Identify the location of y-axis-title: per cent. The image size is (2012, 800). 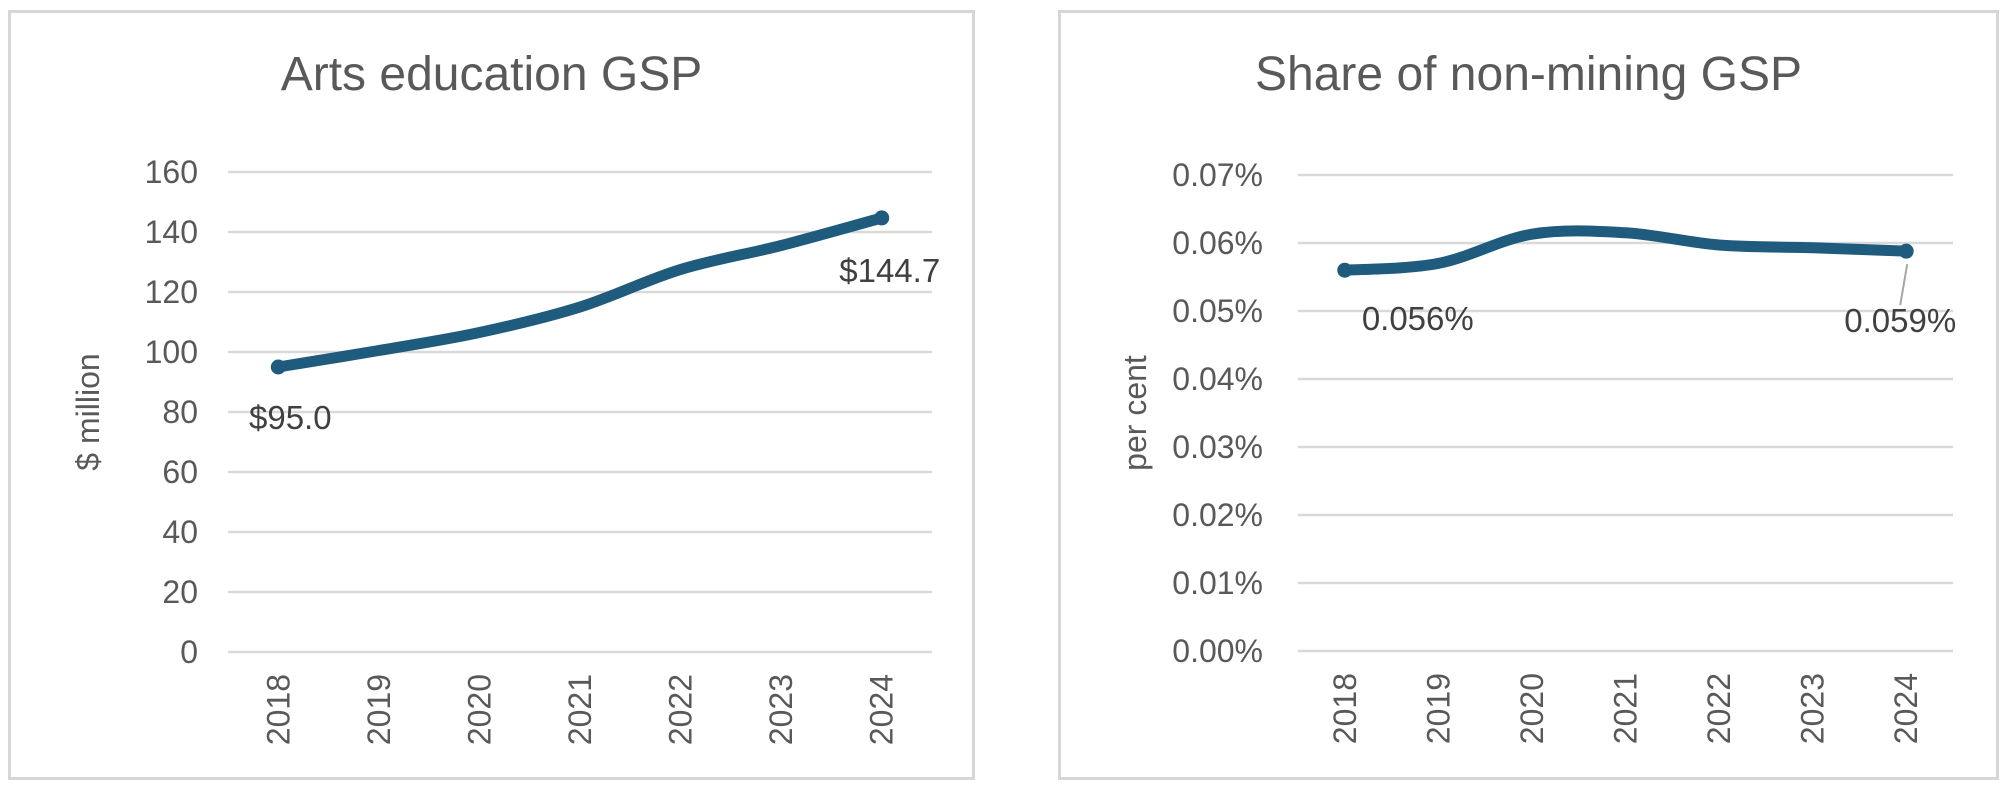
(1135, 413).